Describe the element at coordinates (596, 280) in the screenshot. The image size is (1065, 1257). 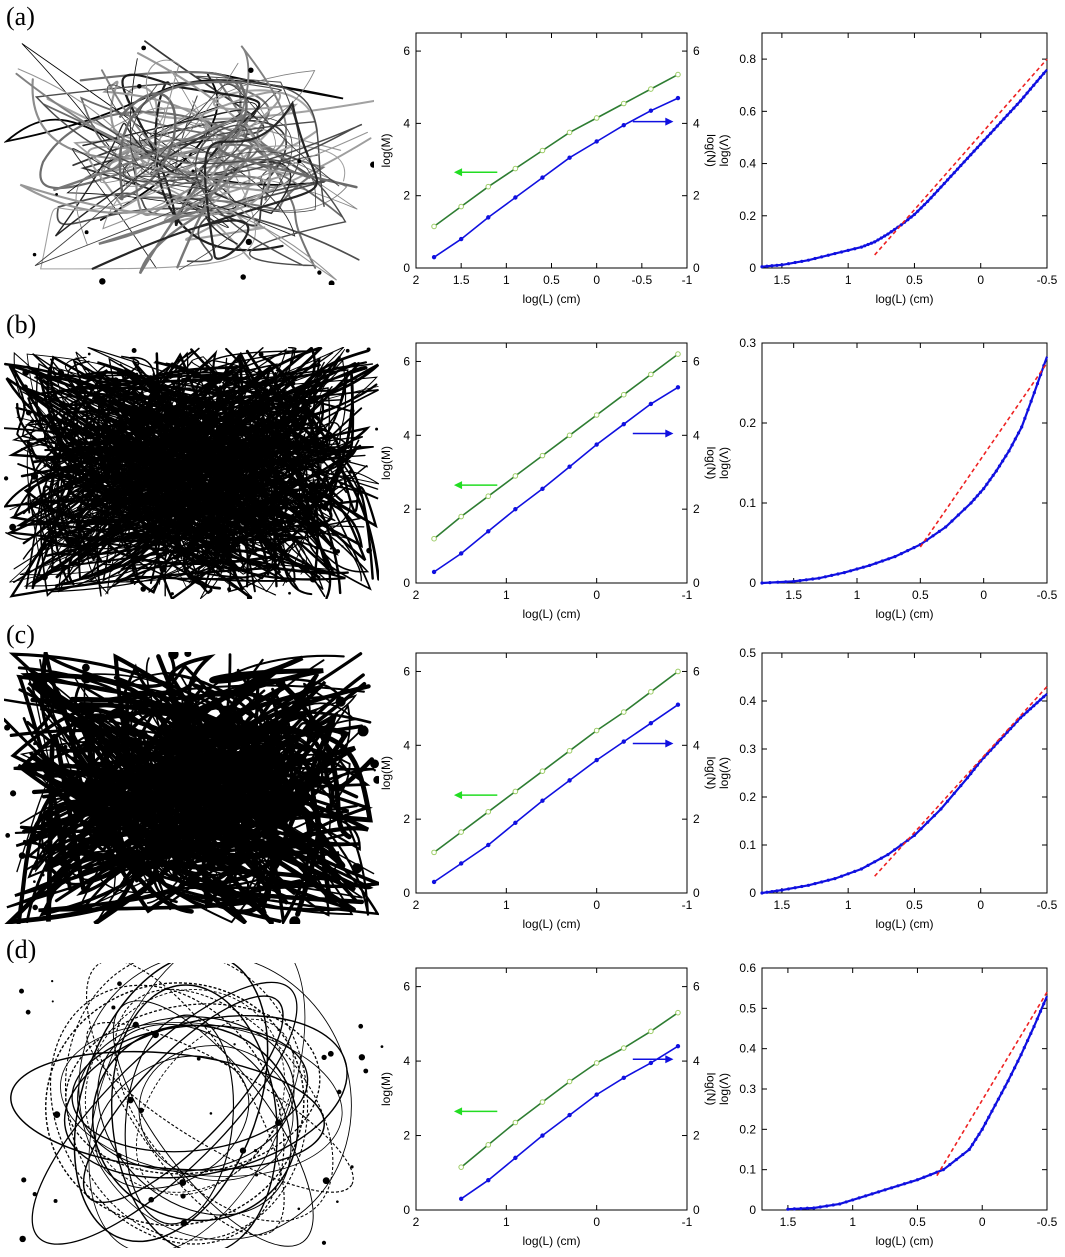
I see `x-tick-label: 0` at that location.